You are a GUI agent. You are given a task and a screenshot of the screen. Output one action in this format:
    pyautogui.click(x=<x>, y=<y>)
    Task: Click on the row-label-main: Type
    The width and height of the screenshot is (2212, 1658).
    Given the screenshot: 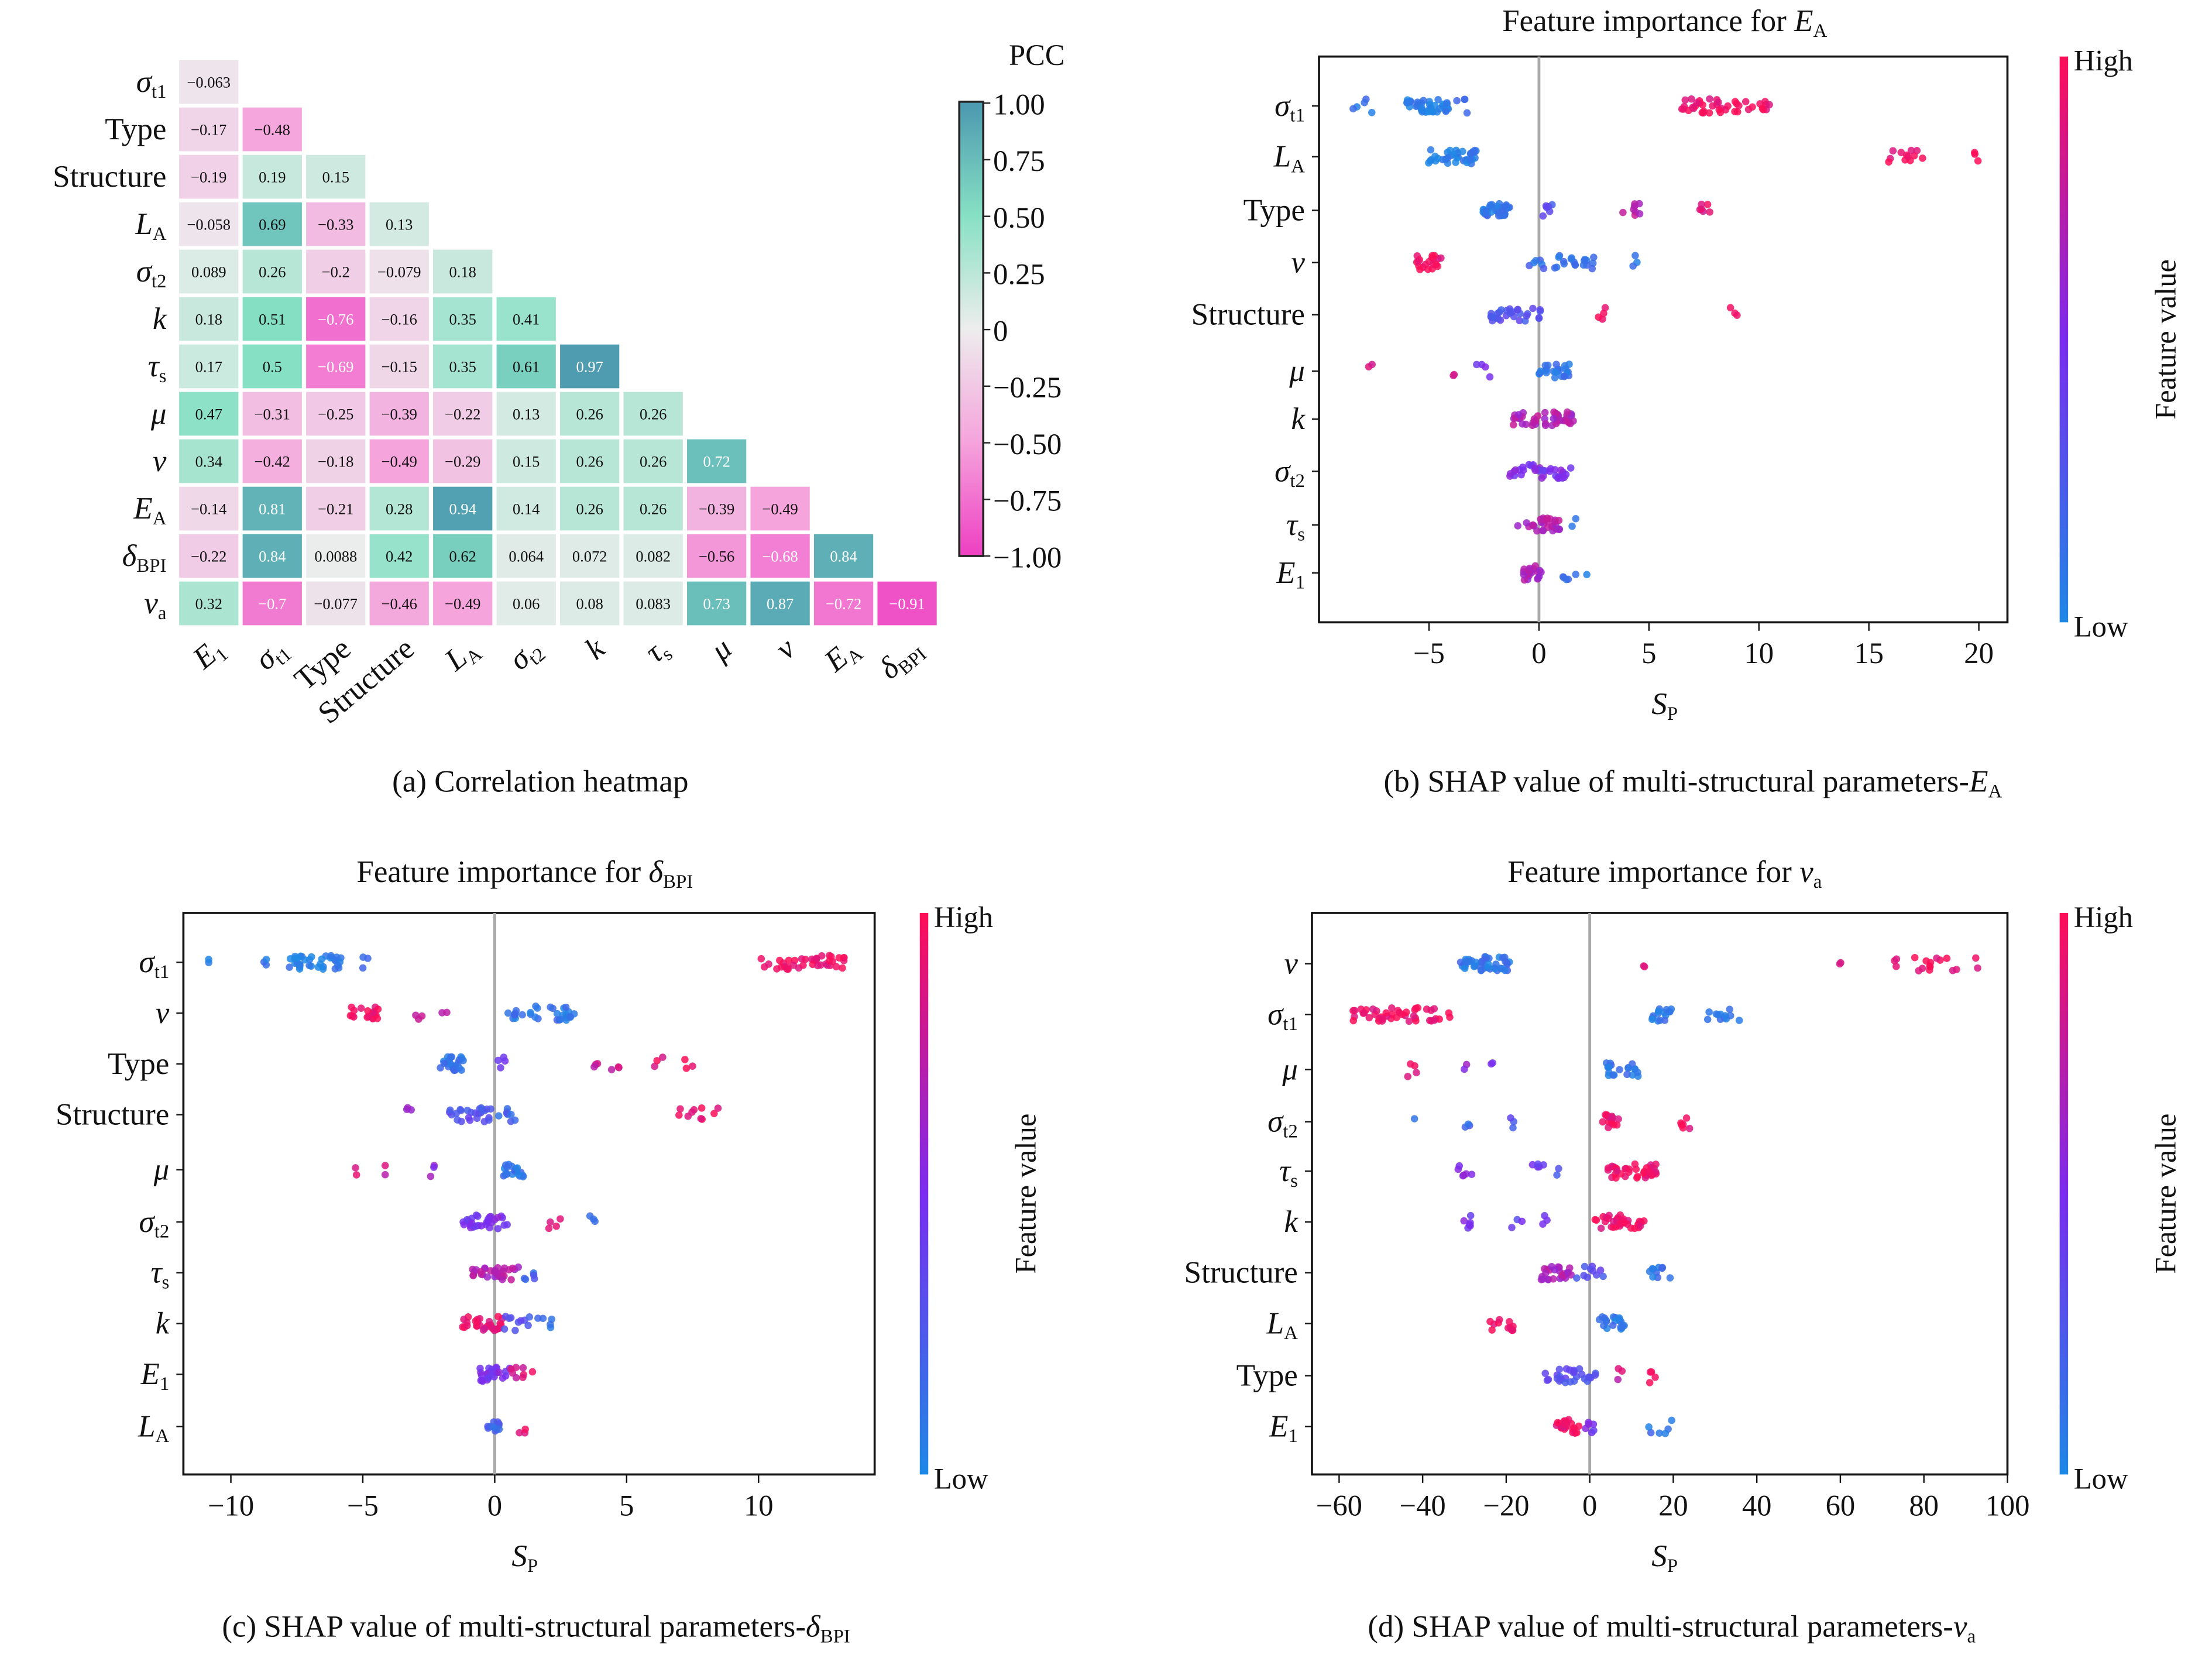 What is the action you would take?
    pyautogui.click(x=135, y=129)
    